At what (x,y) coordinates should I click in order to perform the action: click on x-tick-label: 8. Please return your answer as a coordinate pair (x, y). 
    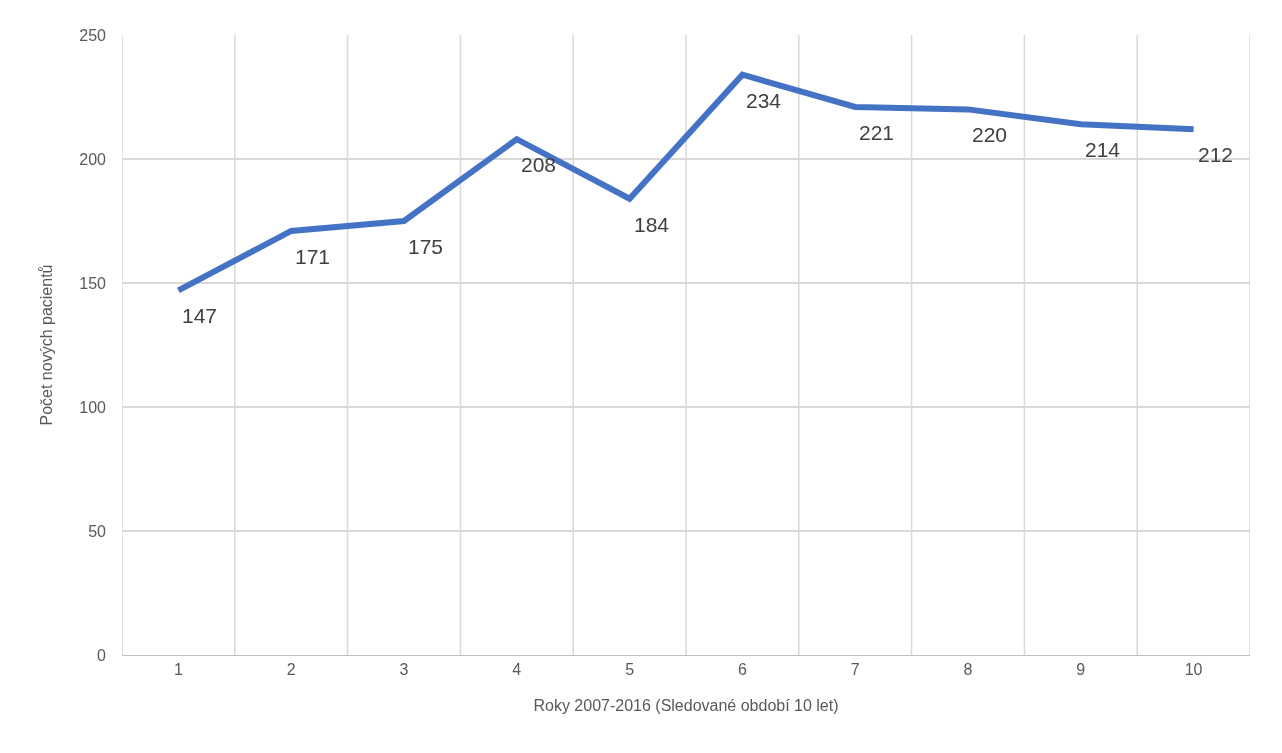
    Looking at the image, I should click on (968, 670).